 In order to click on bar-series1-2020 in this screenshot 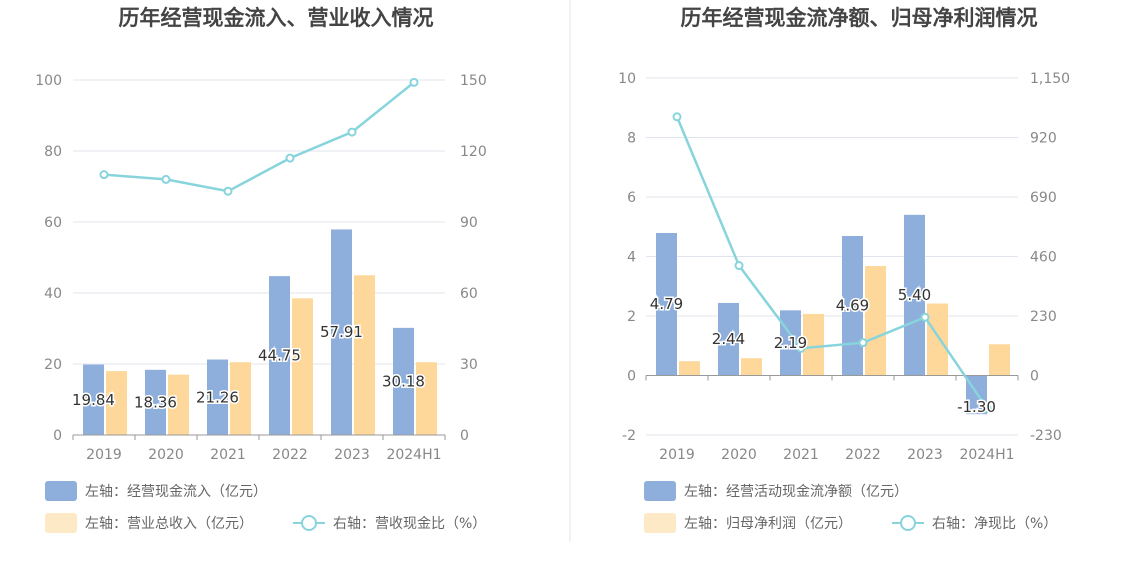, I will do `click(155, 402)`.